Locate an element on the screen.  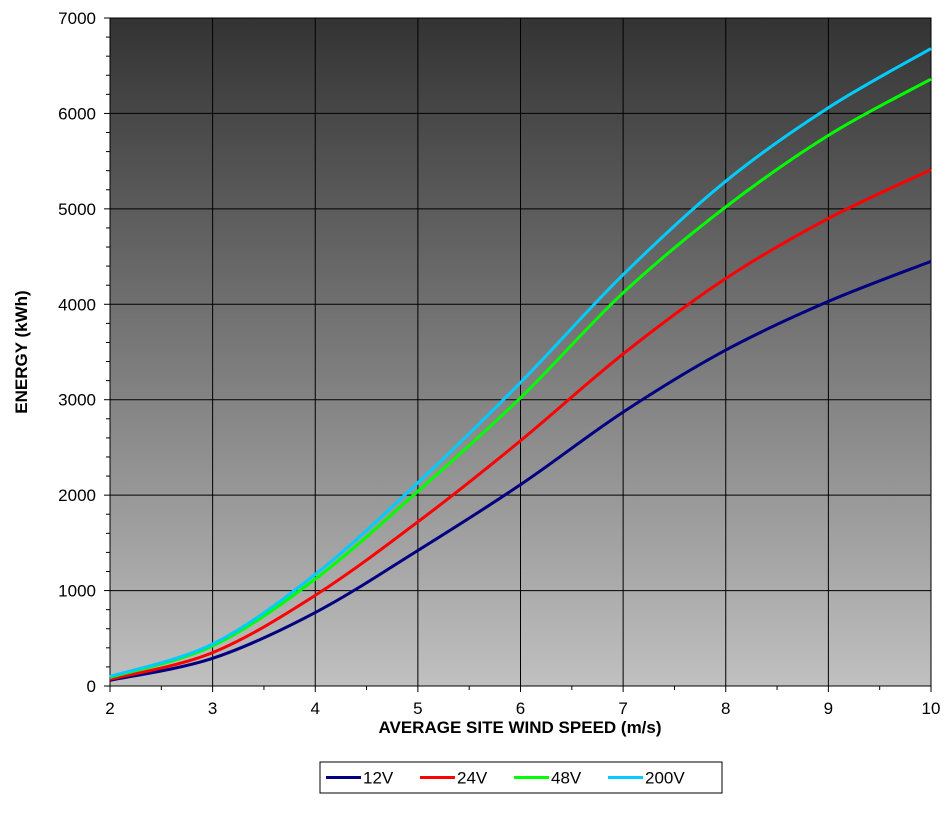
legend-label: 200V is located at coordinates (665, 778).